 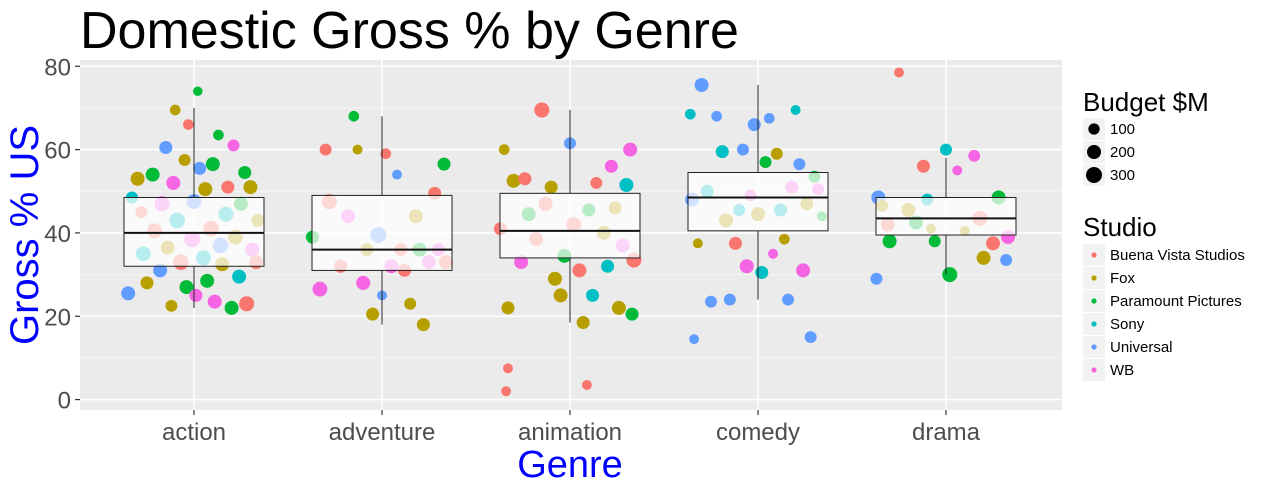 What do you see at coordinates (1176, 301) in the screenshot?
I see `color-legend-label: Paramount Pictures` at bounding box center [1176, 301].